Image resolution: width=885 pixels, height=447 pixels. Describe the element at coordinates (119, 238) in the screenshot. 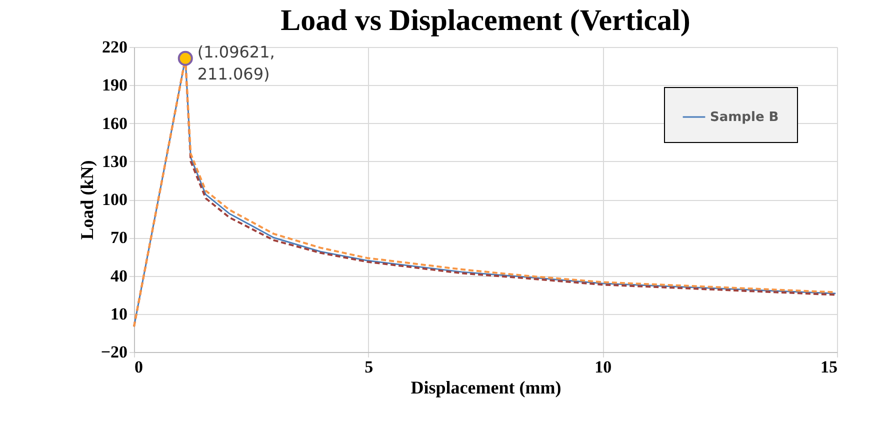

I see `y-tick-label: 70` at that location.